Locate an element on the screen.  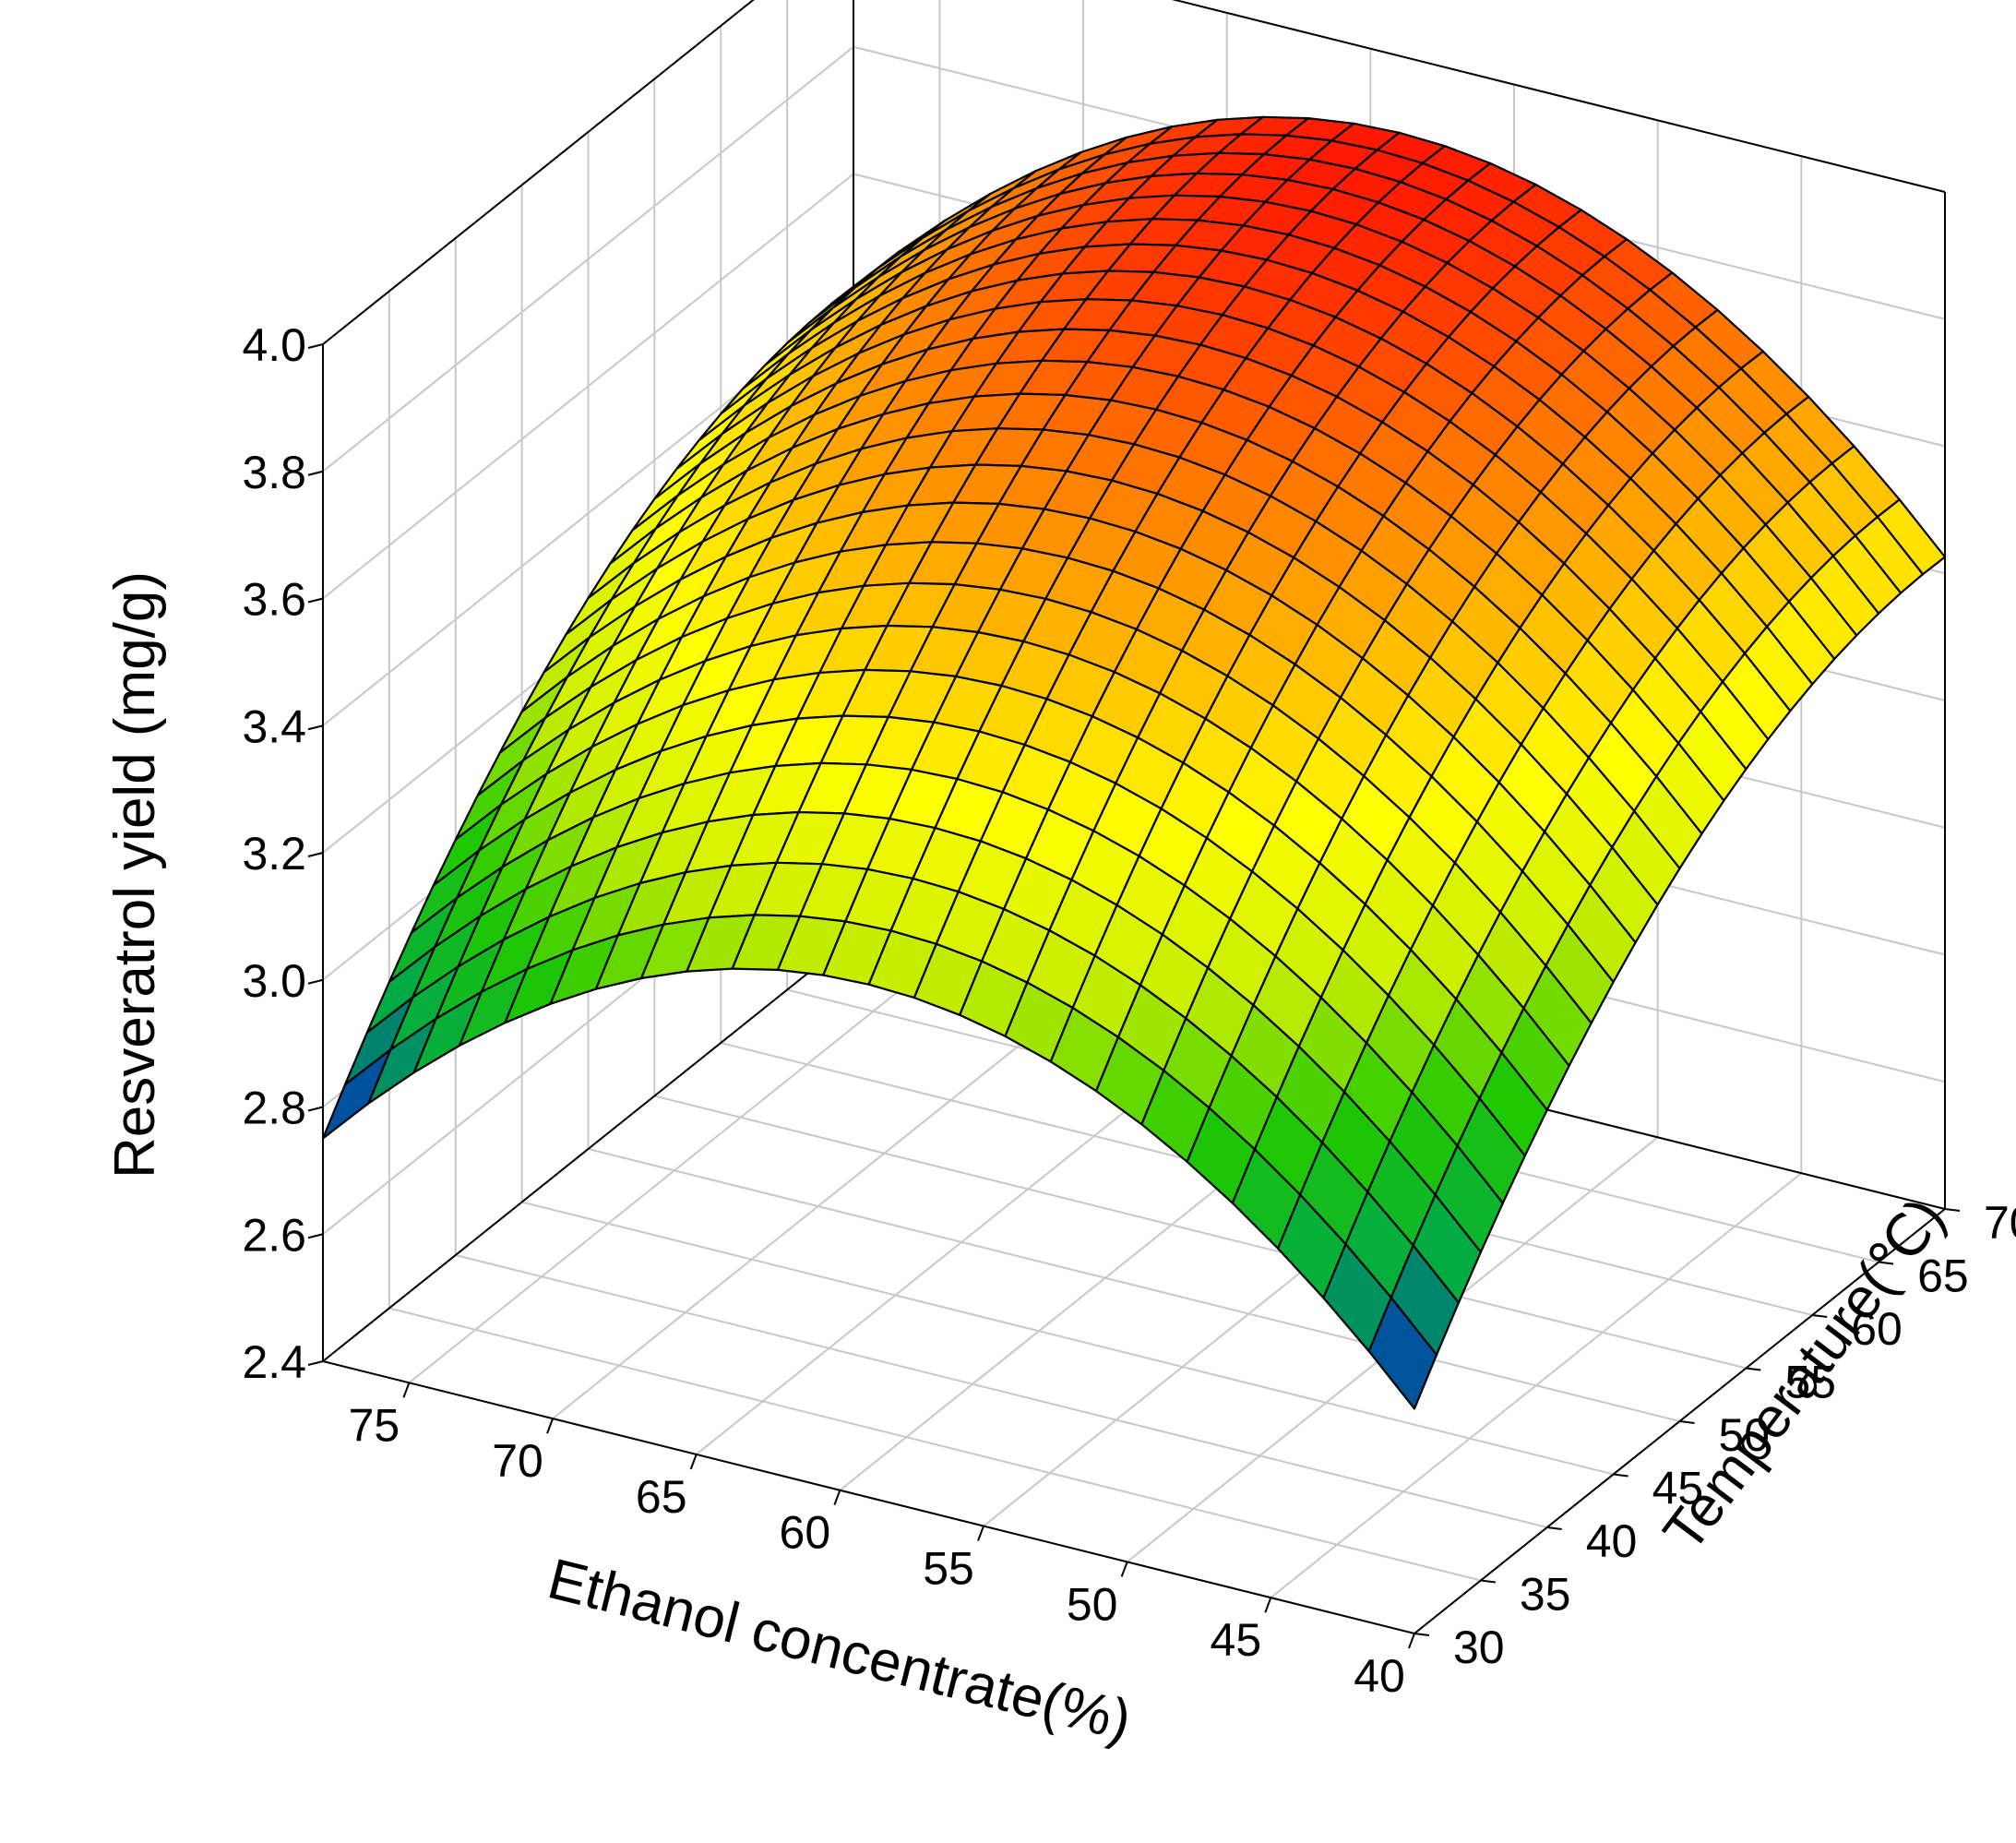
y-tick-label: 65 is located at coordinates (1943, 1276).